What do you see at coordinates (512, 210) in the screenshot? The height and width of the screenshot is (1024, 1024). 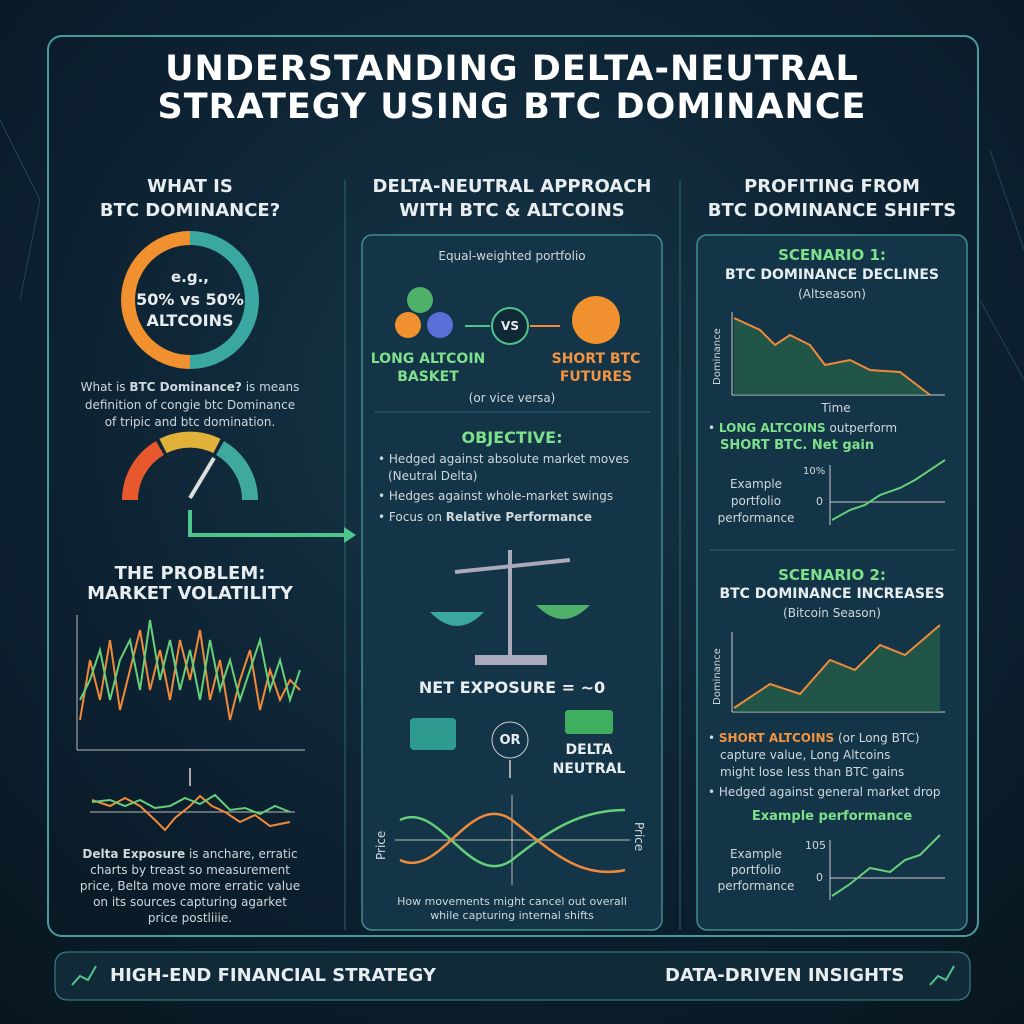 I see `heading: WITH BTC & ALTCOINS` at bounding box center [512, 210].